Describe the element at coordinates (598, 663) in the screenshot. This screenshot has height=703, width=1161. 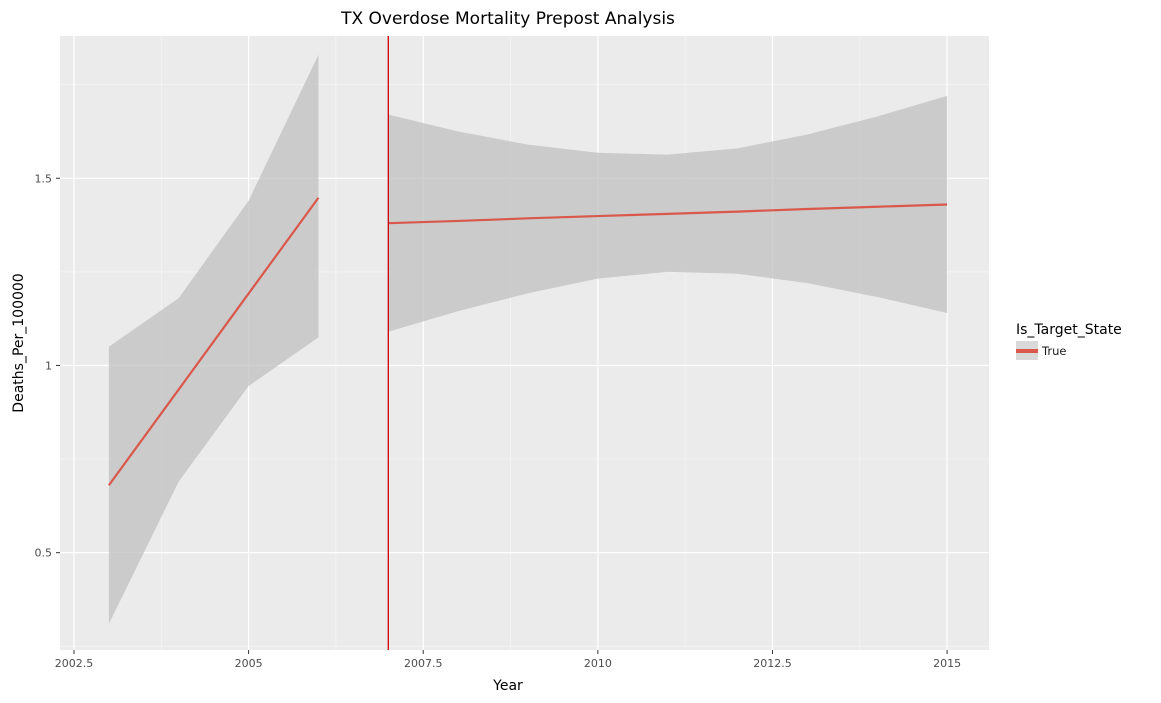
I see `x-tick-label: 2010` at that location.